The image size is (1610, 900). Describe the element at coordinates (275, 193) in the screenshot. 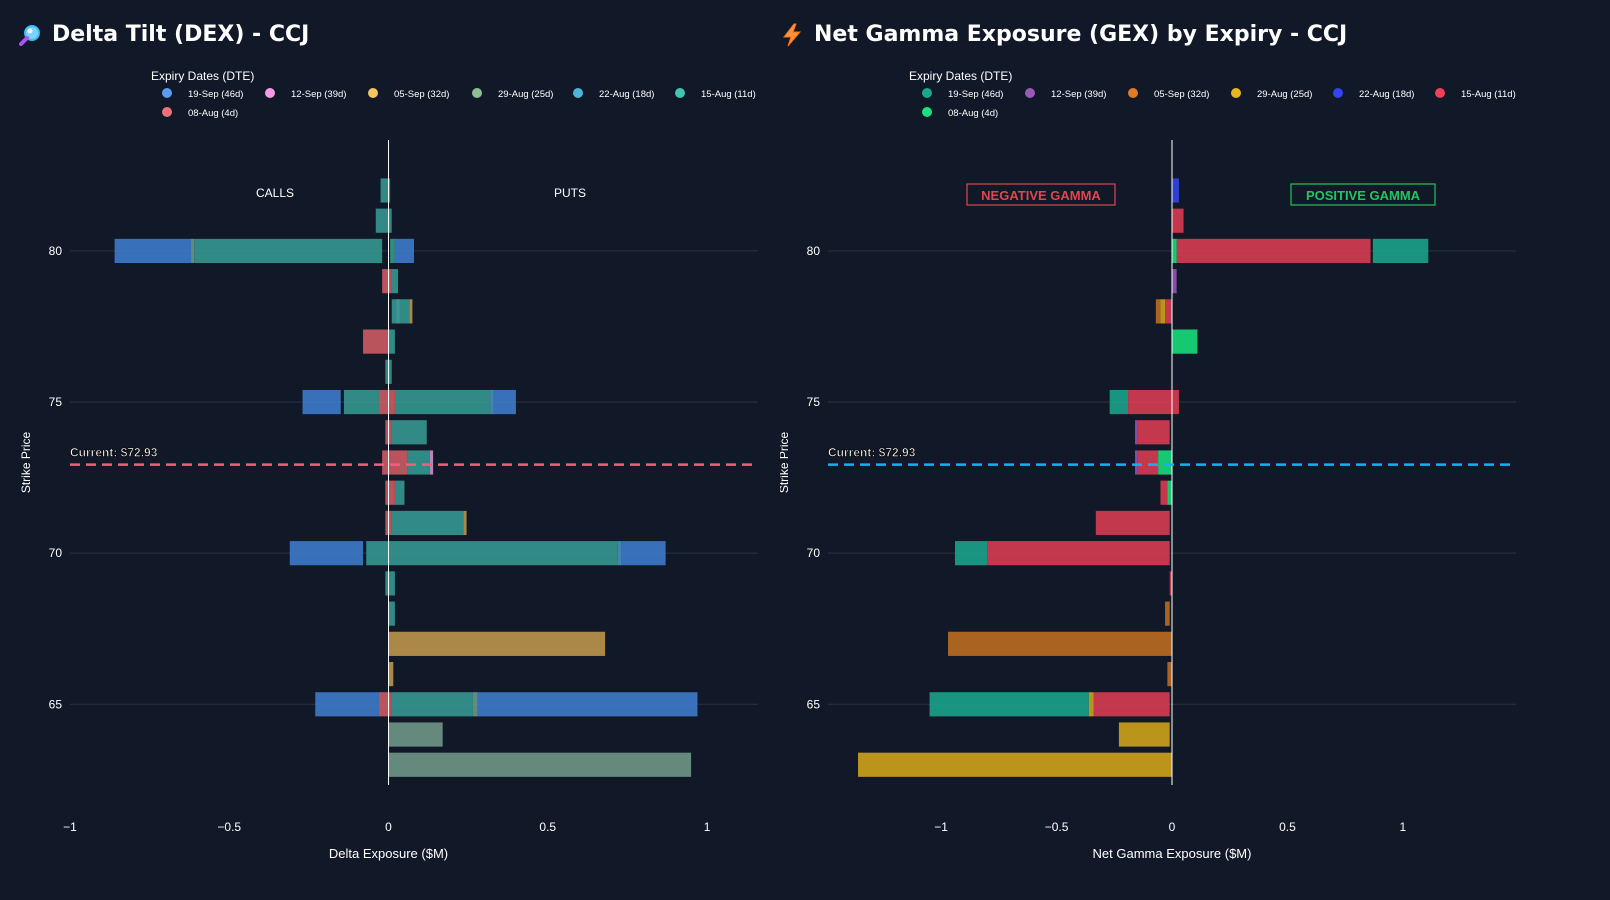

I see `calls-label: CALLS` at that location.